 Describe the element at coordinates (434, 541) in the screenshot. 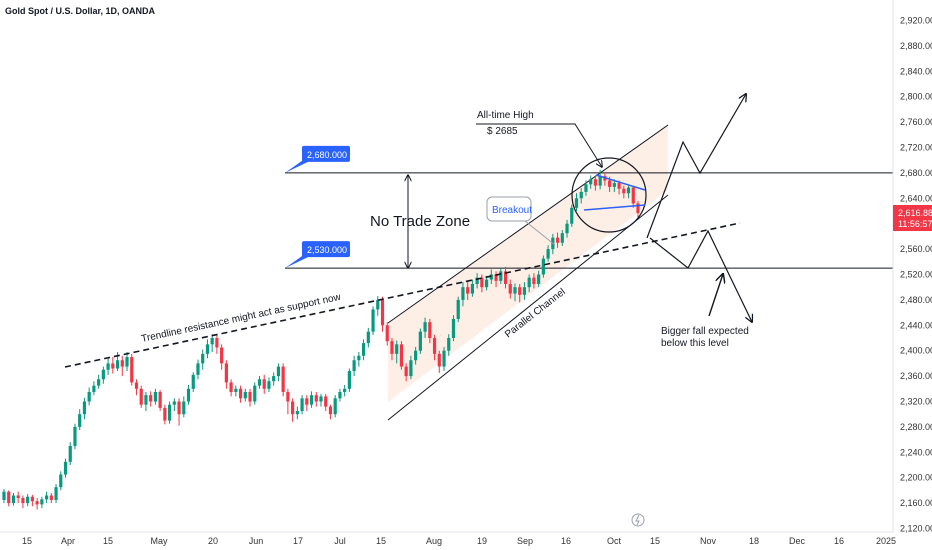

I see `x-tick-label: Aug` at that location.